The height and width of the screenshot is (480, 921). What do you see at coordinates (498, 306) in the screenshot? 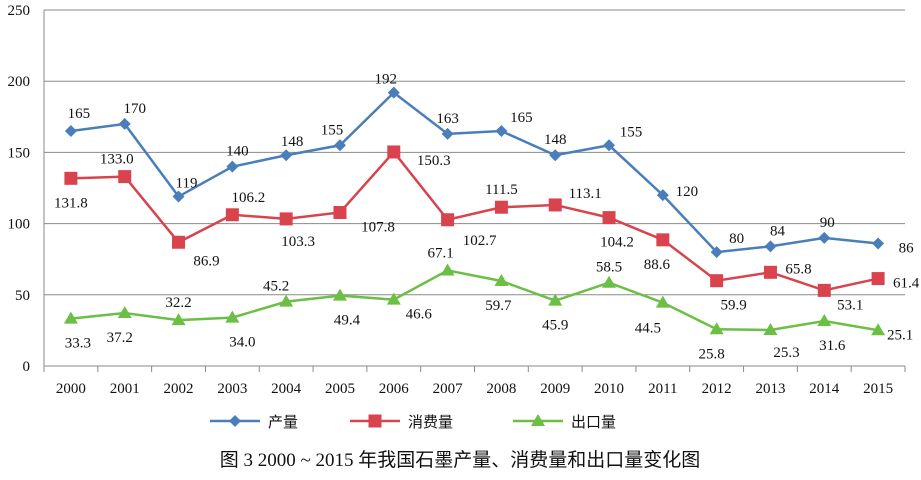
I see `data-label: 59.7` at bounding box center [498, 306].